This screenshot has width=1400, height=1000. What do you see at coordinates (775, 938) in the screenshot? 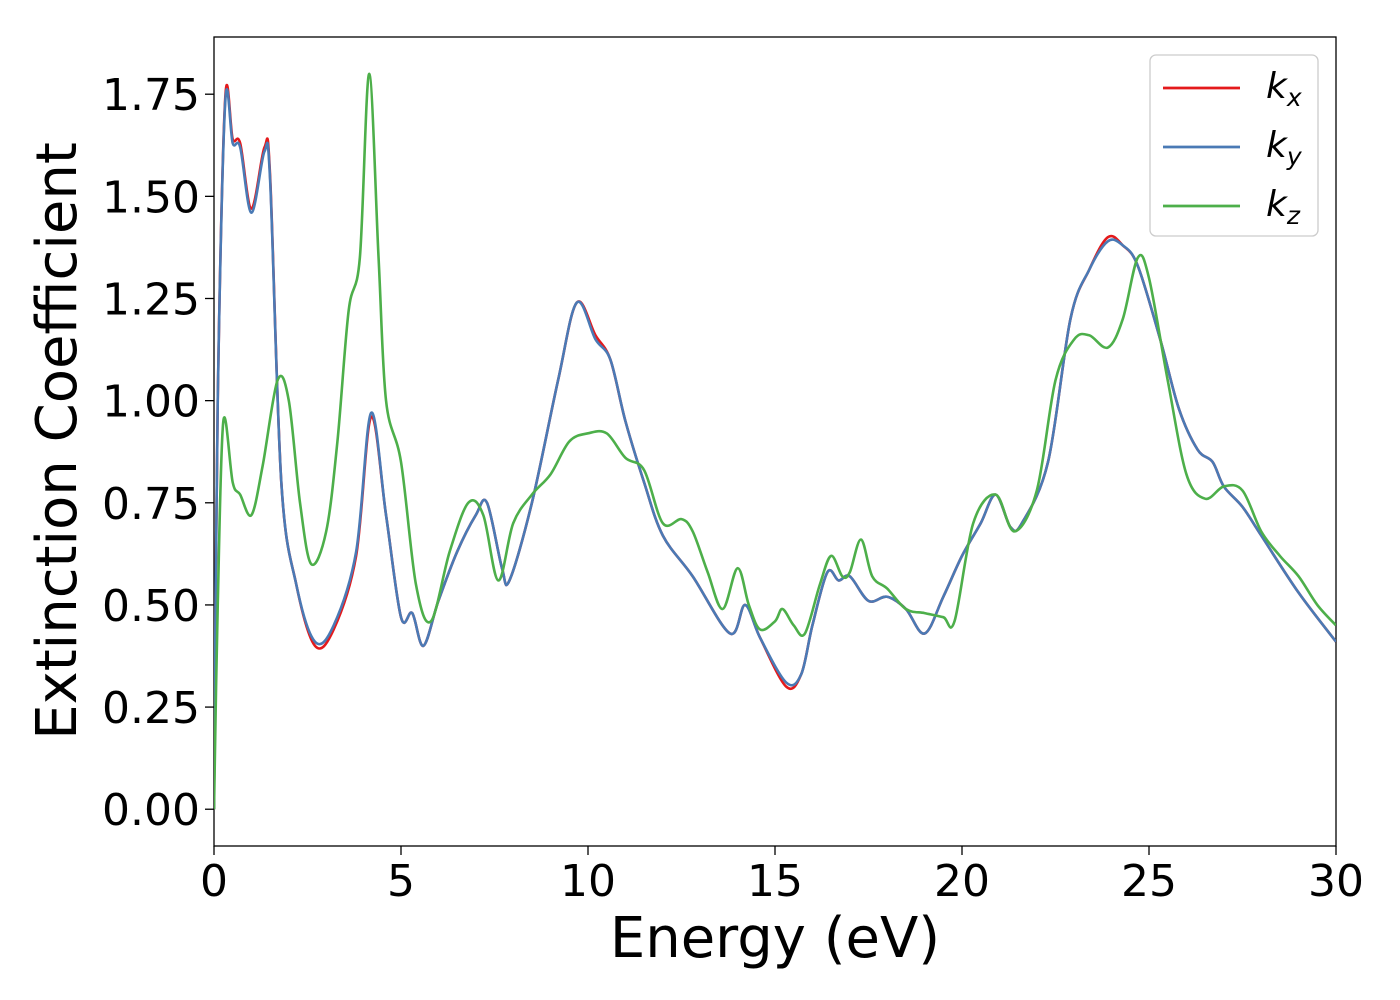
I see `x-axis-title: Energy (eV)` at bounding box center [775, 938].